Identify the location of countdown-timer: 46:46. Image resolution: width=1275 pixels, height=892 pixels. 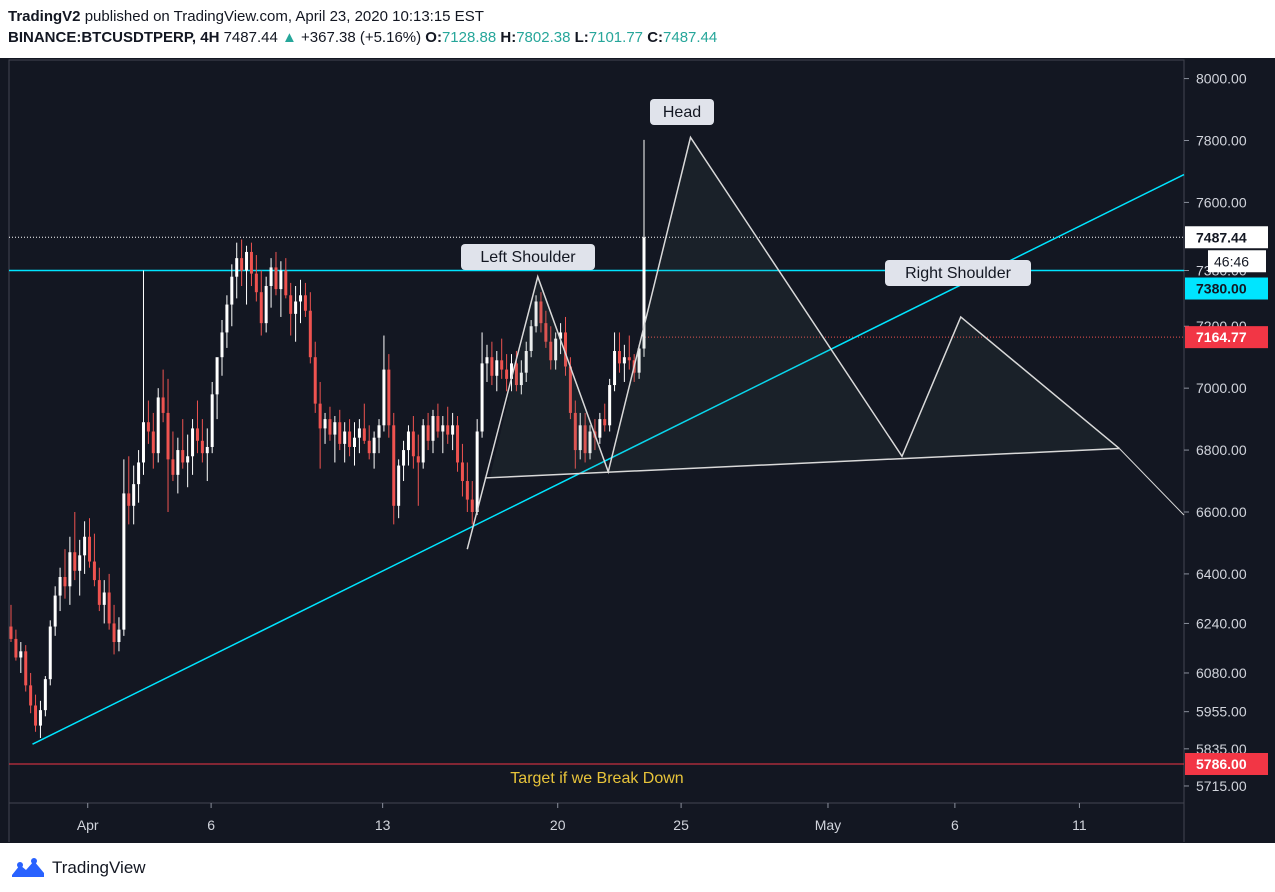
(1231, 261).